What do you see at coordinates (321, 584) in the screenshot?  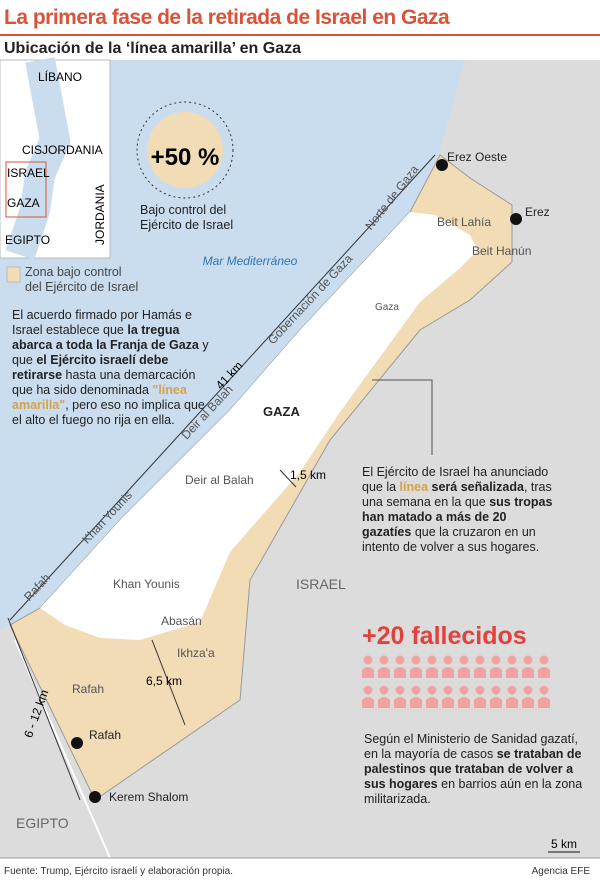 I see `country-label: ISRAEL` at bounding box center [321, 584].